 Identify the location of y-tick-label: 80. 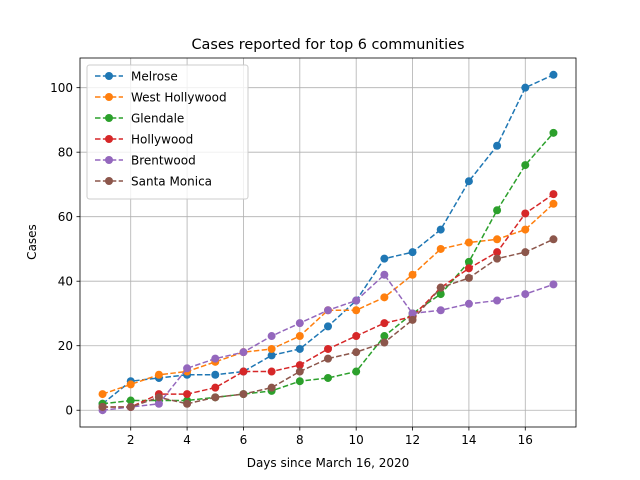
(65, 152).